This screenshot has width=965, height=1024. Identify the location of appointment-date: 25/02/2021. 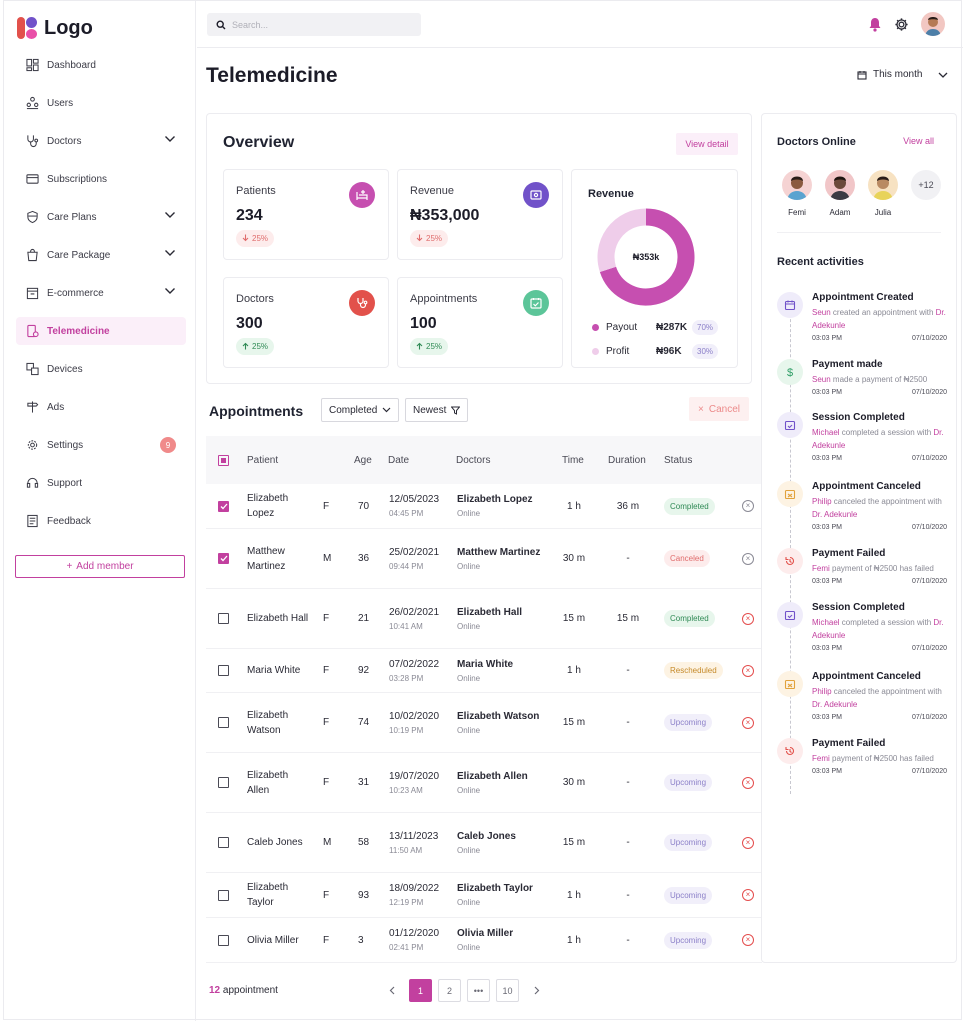
(414, 552).